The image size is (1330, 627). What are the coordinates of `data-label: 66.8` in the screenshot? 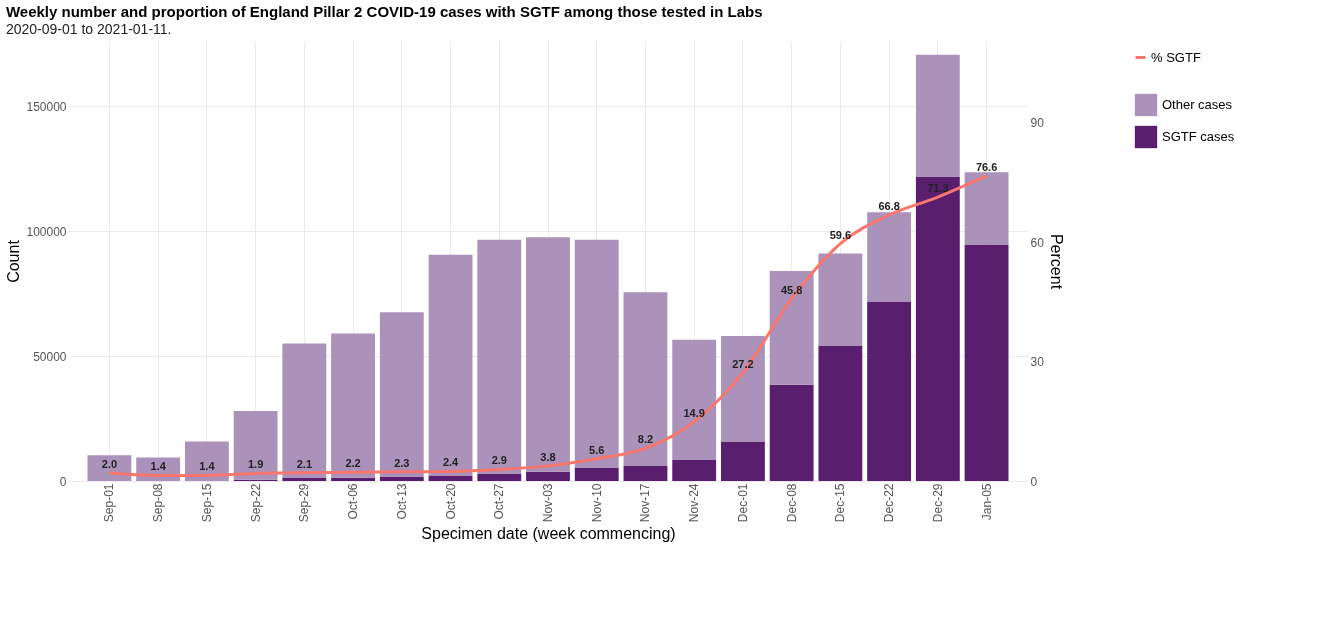 It's located at (889, 206).